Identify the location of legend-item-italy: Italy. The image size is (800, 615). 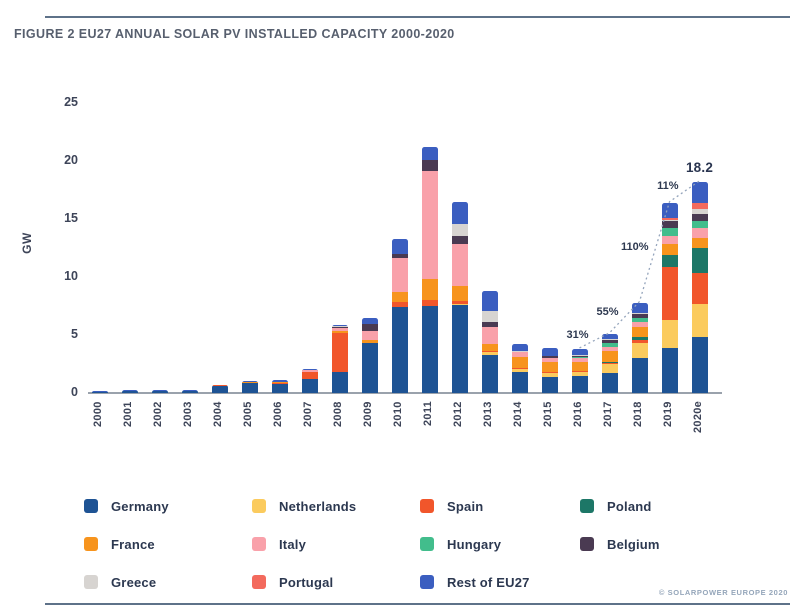
(336, 544).